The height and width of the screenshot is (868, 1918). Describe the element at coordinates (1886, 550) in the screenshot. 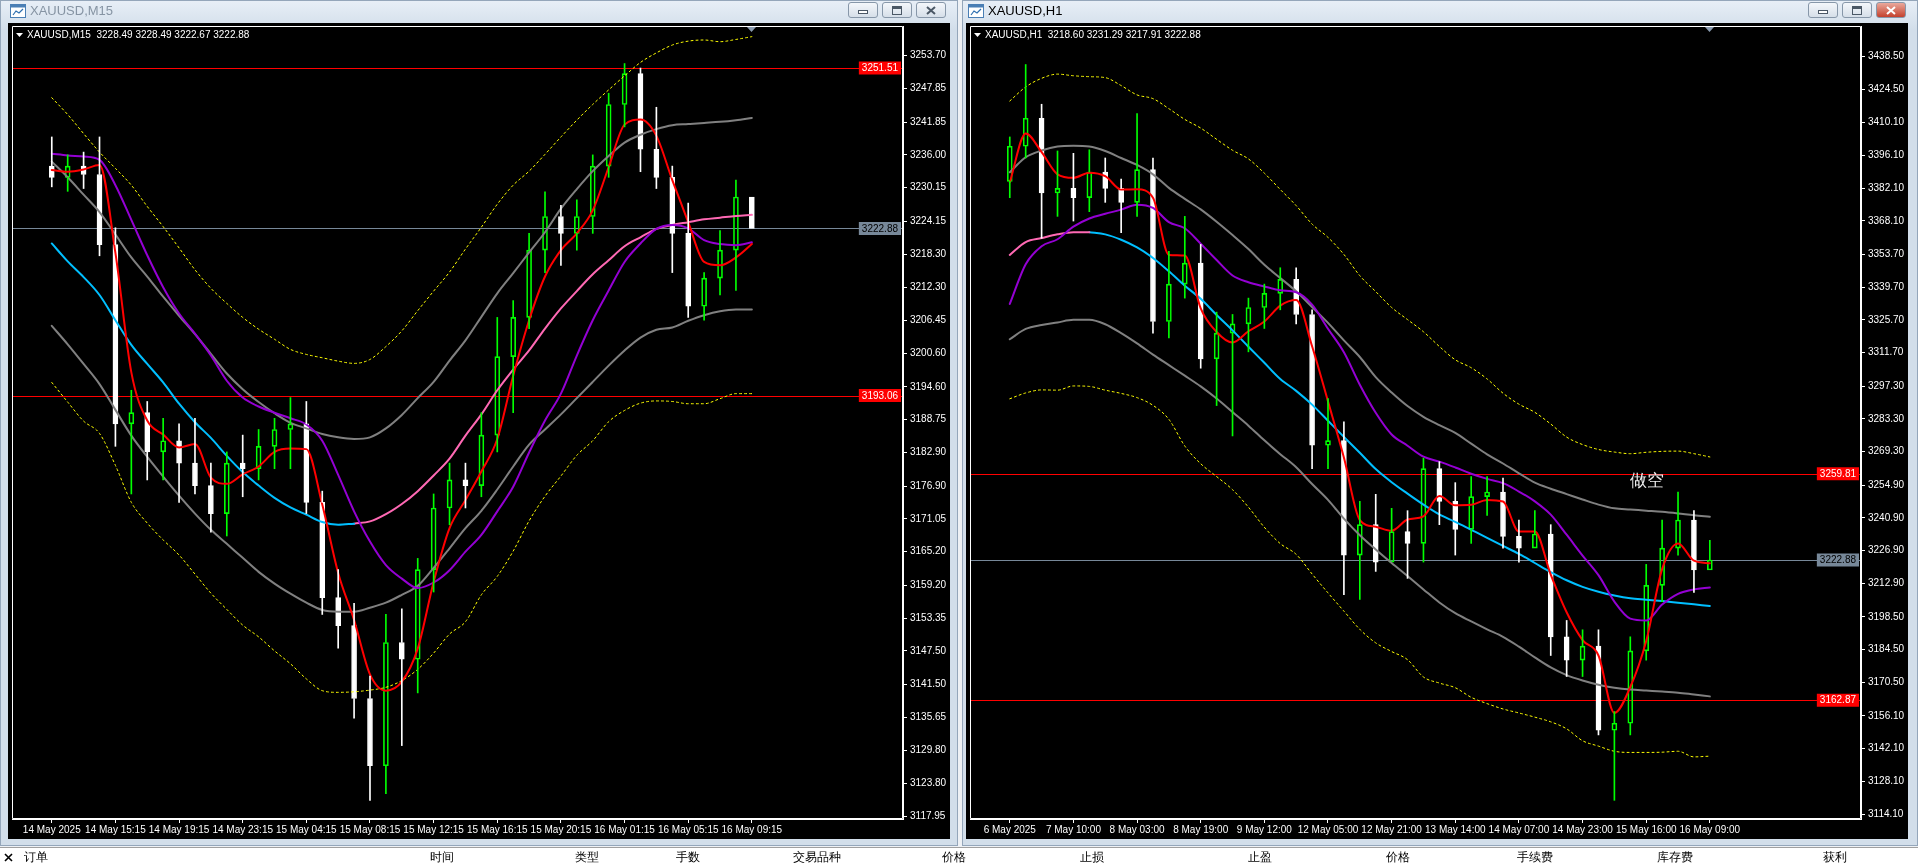

I see `y-tick-label: 3226.90` at that location.